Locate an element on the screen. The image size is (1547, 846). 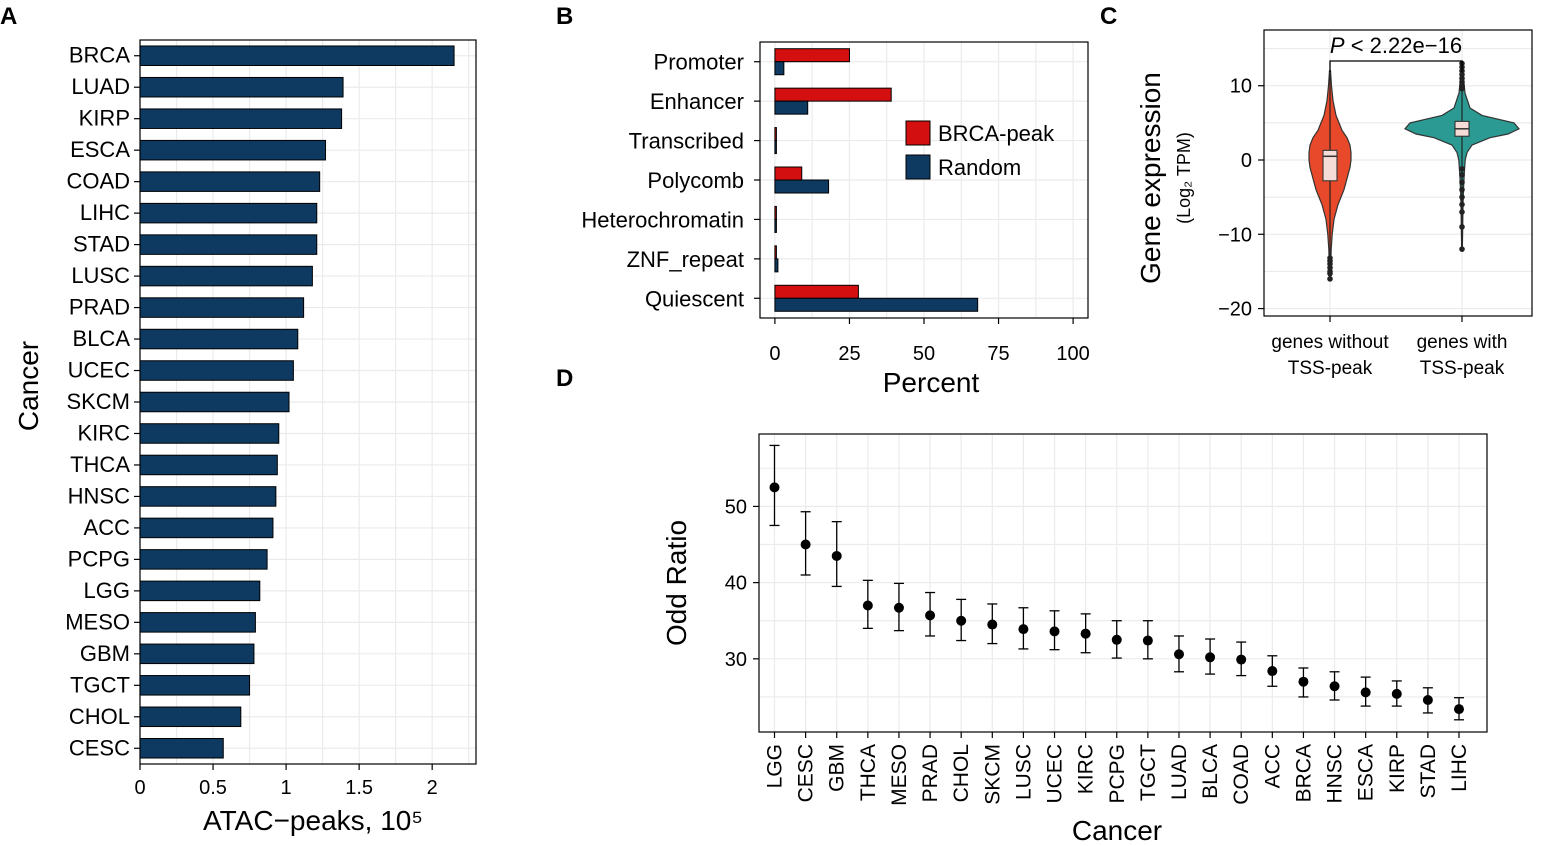
bar-luad is located at coordinates (241, 87).